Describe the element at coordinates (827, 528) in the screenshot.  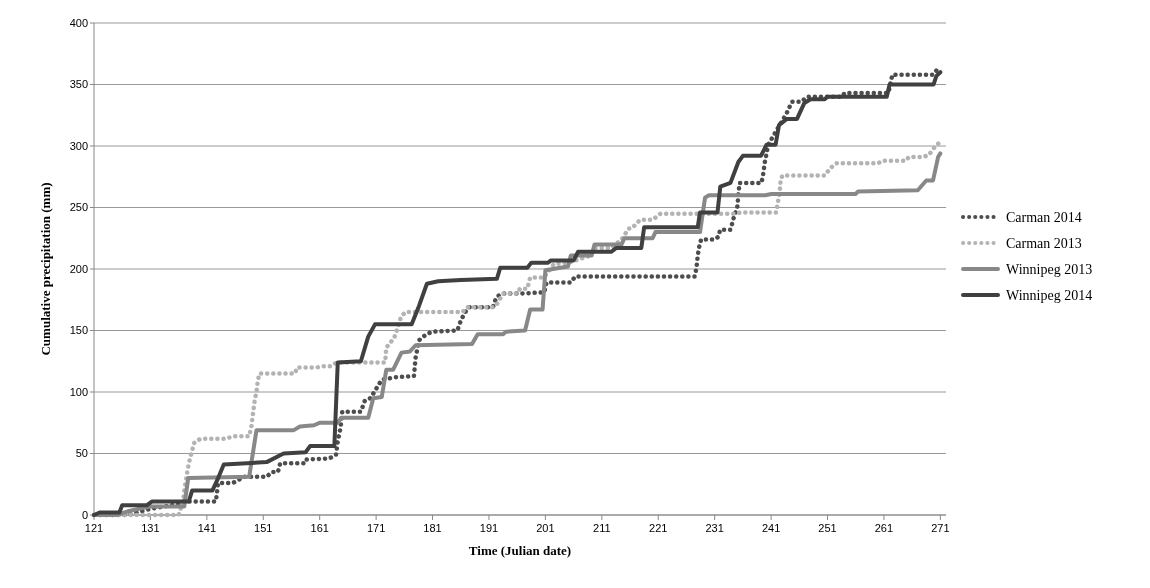
I see `x-tick-label: 251` at that location.